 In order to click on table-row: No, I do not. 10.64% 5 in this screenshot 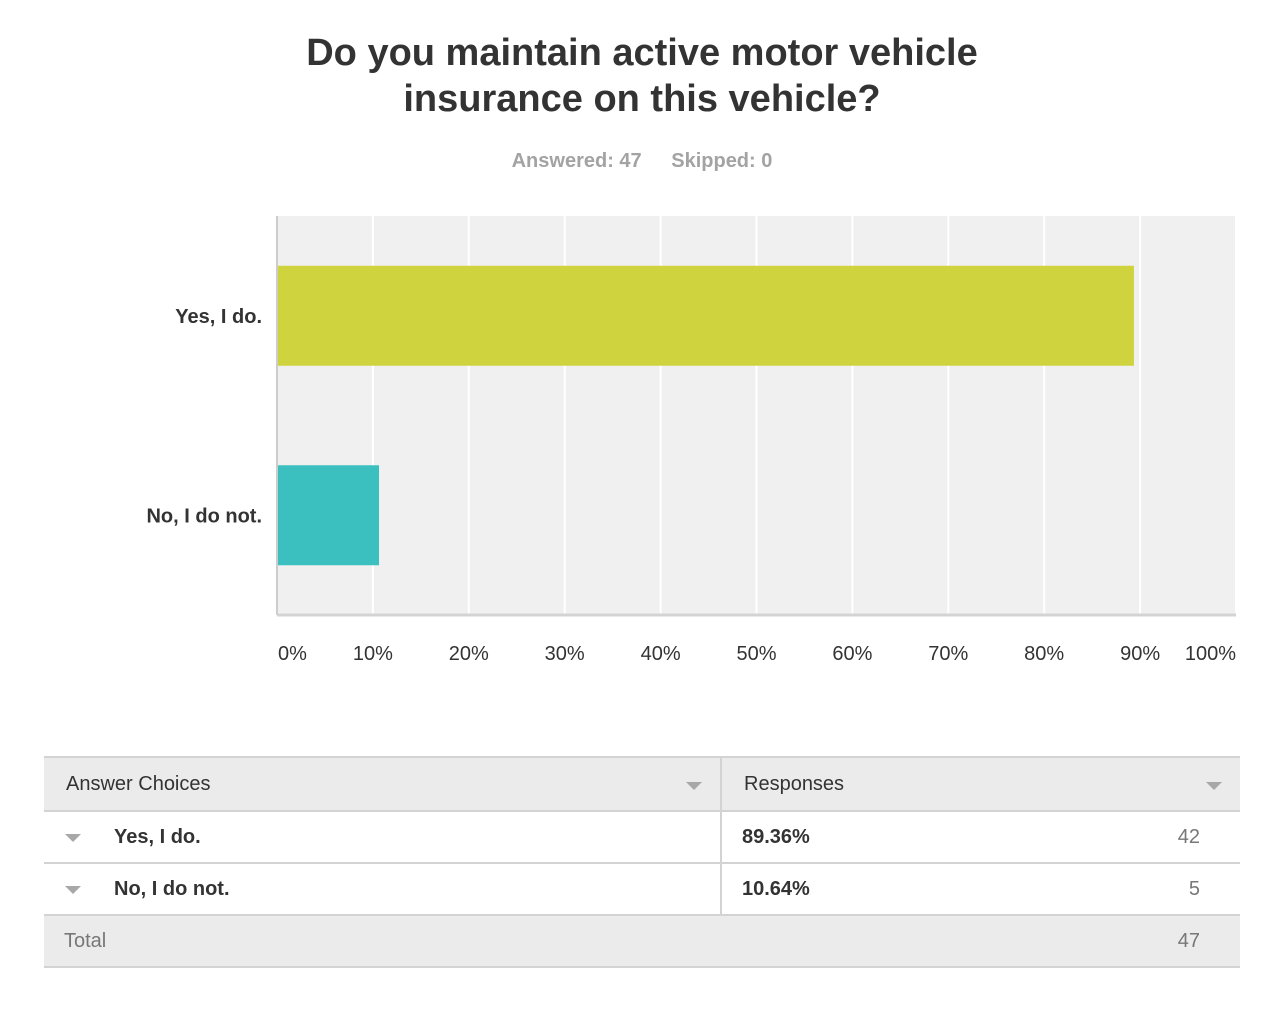, I will do `click(642, 890)`.